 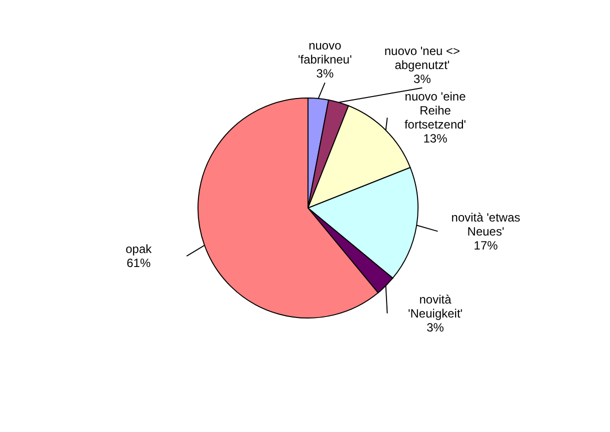 What do you see at coordinates (486, 245) in the screenshot?
I see `data-label: 17%` at bounding box center [486, 245].